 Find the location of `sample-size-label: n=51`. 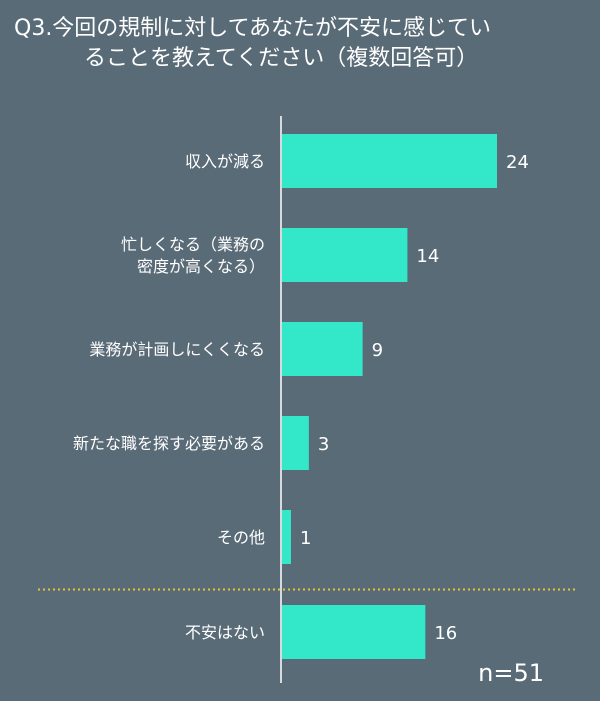

sample-size-label: n=51 is located at coordinates (511, 673).